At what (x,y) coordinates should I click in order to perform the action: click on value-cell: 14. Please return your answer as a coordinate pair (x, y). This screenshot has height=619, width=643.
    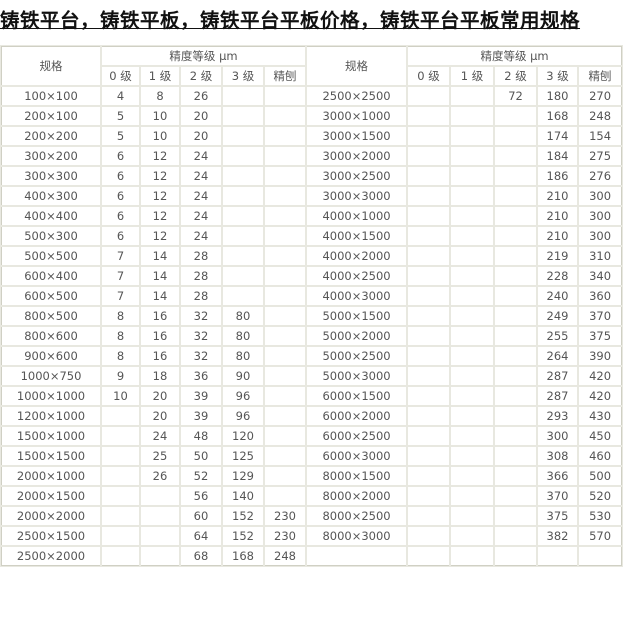
    Looking at the image, I should click on (160, 296).